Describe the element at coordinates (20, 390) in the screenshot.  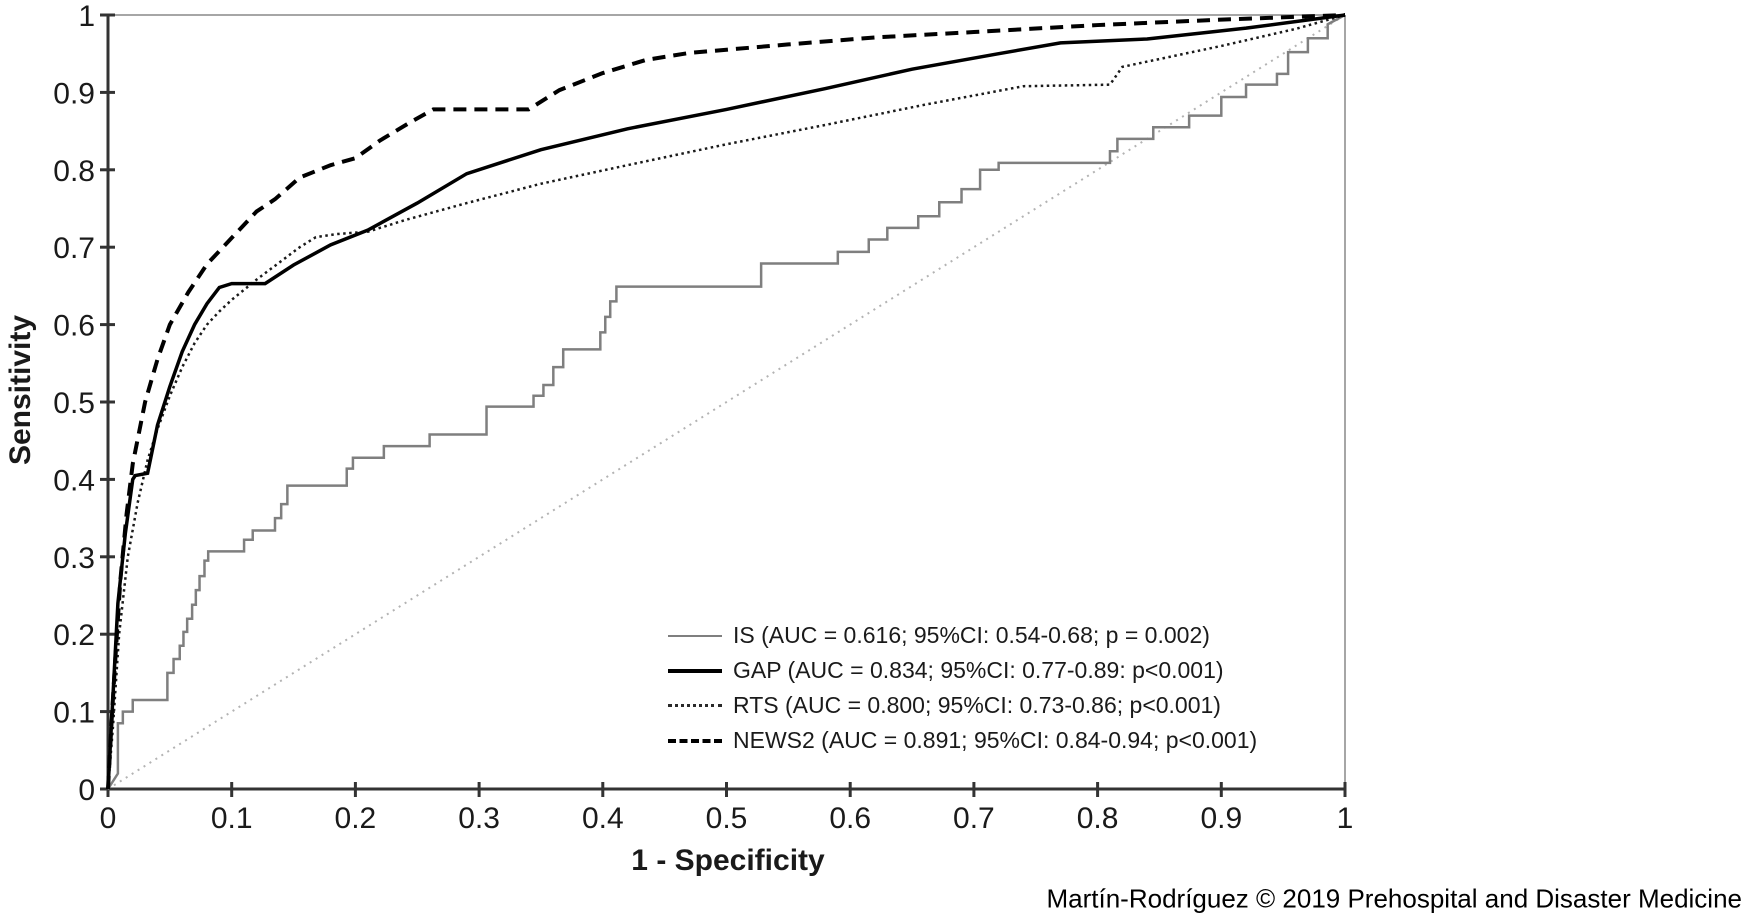
I see `y-axis-label: Sensitivity` at that location.